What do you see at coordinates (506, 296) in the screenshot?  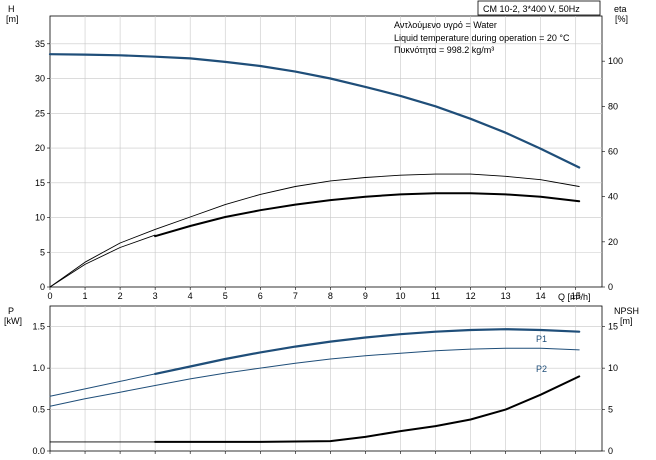 I see `x-tick-label: 13` at bounding box center [506, 296].